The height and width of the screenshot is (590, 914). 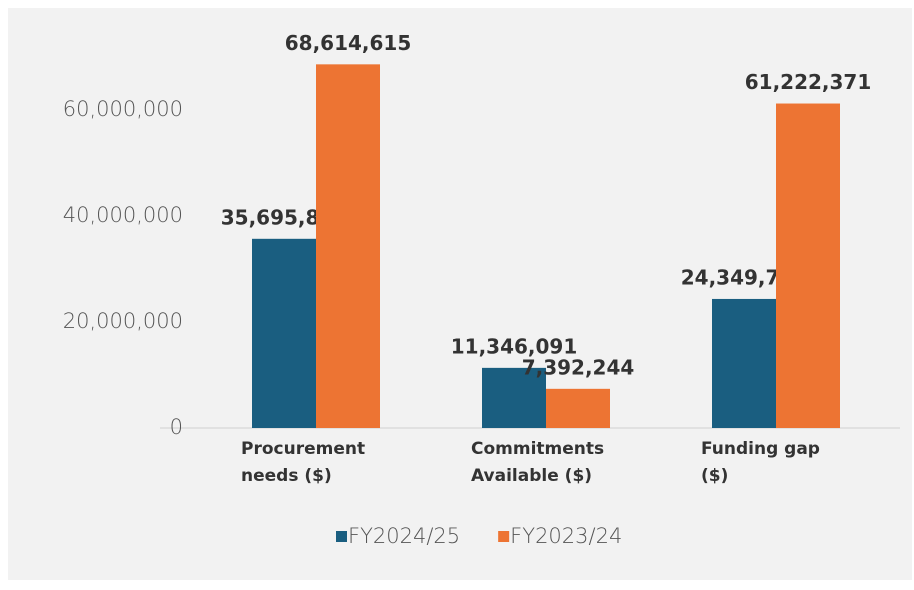 I want to click on data-label: 7,392,244, so click(x=578, y=367).